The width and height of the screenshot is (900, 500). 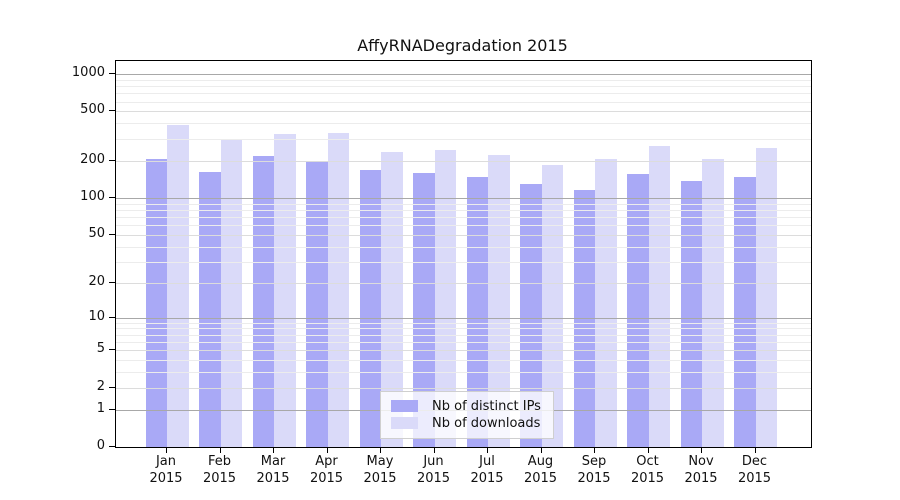 What do you see at coordinates (88, 72) in the screenshot?
I see `y-tick-label-1000: 1000` at bounding box center [88, 72].